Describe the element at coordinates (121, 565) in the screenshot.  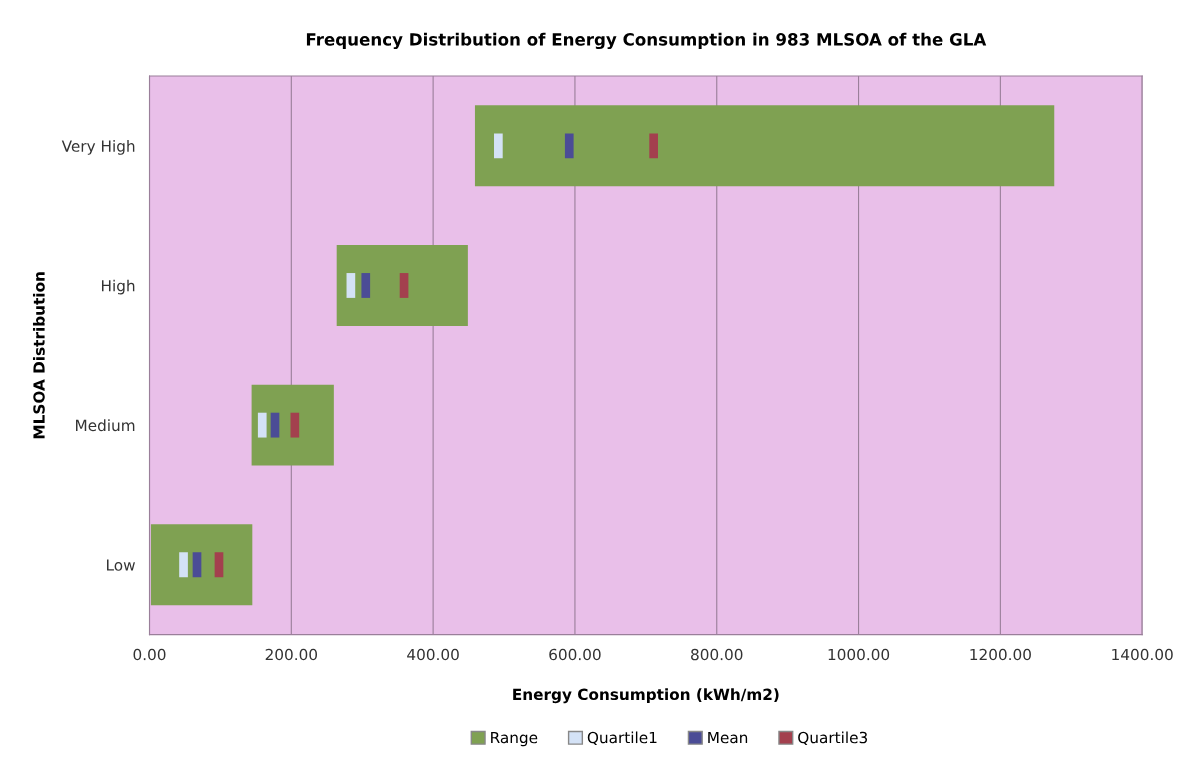
I see `y-tick-label: Low` at that location.